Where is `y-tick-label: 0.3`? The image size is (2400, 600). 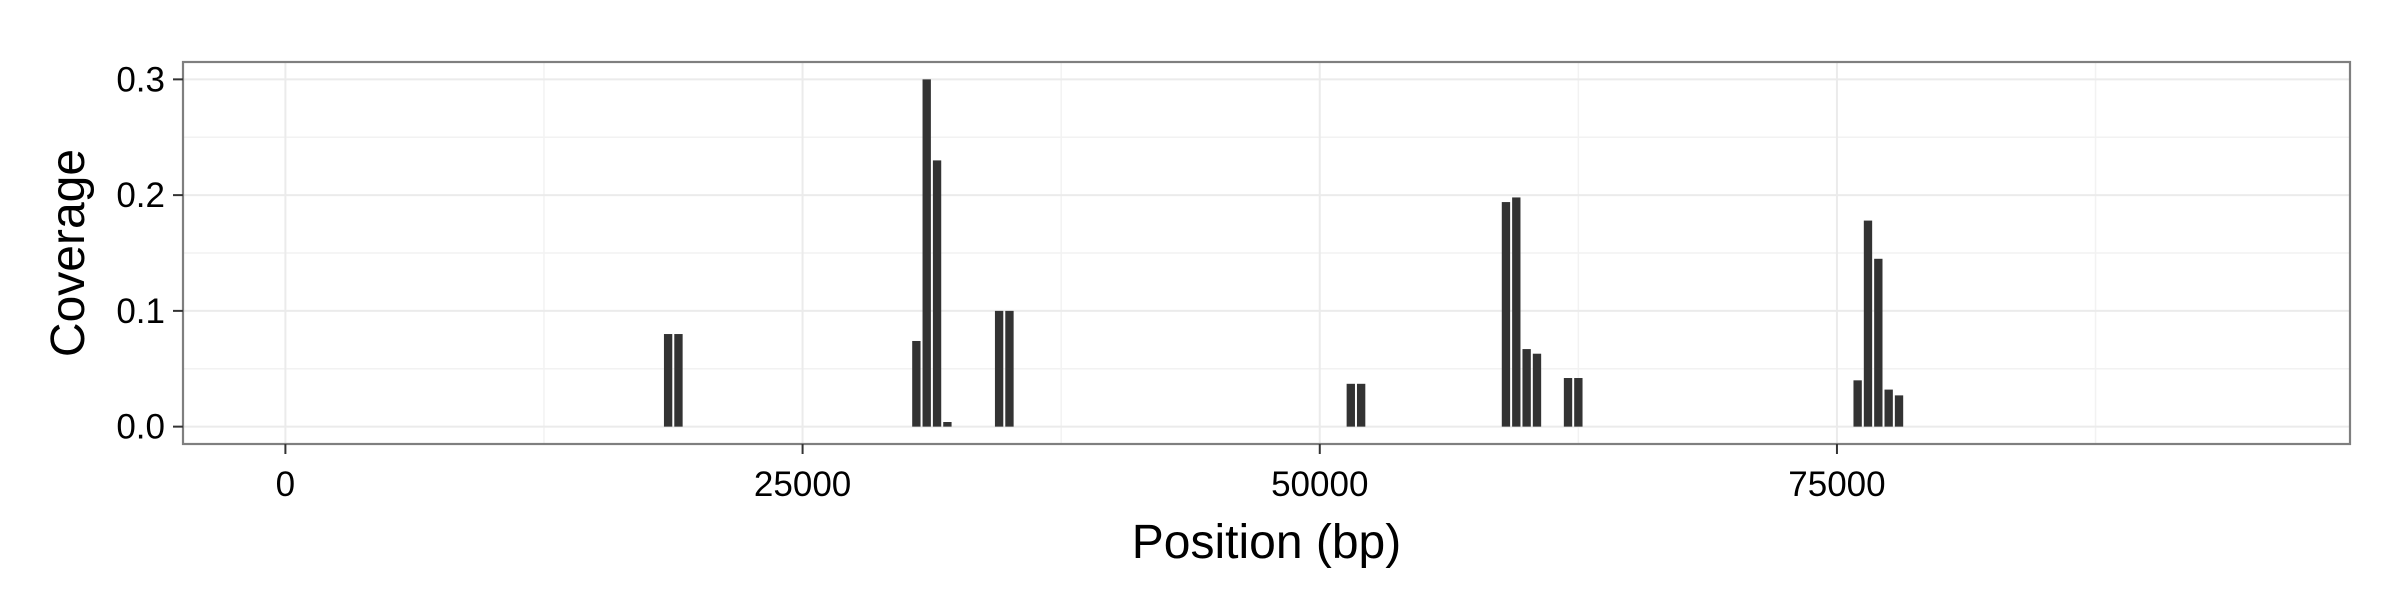
y-tick-label: 0.3 is located at coordinates (140, 79).